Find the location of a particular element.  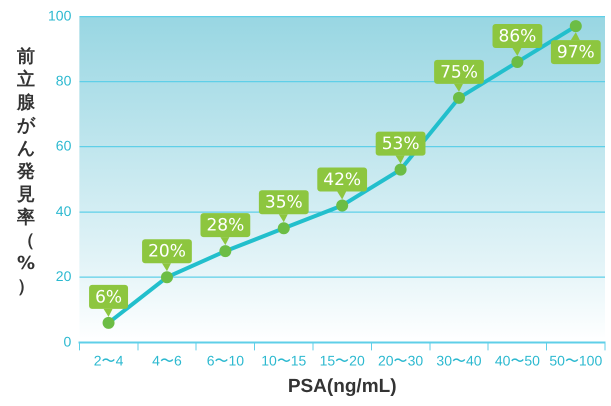

data-label: 53% is located at coordinates (401, 144).